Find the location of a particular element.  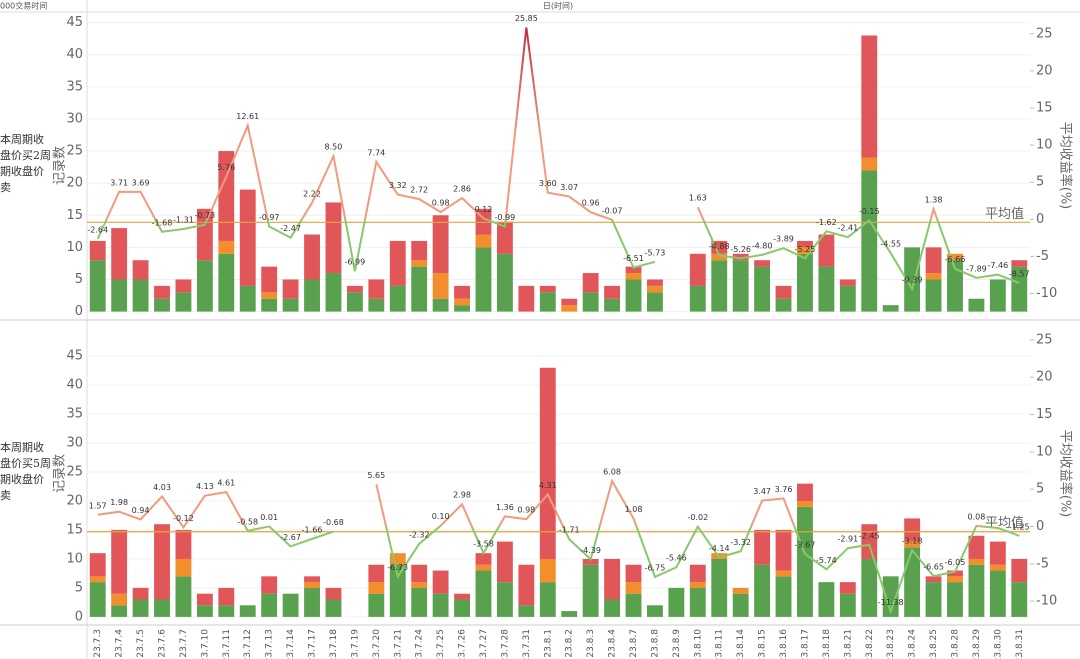

data-label: -6.75 is located at coordinates (655, 567).